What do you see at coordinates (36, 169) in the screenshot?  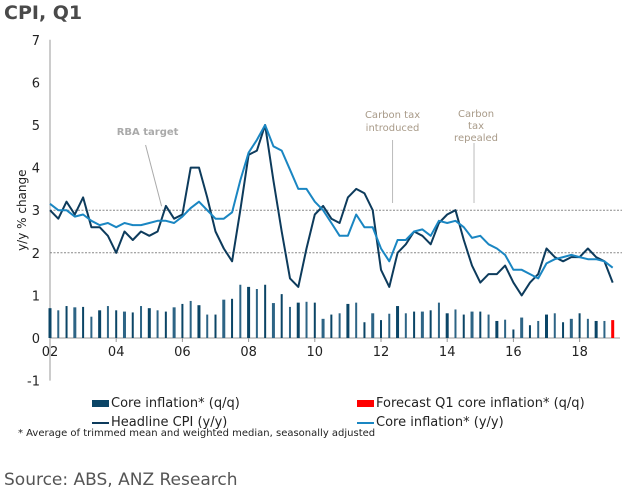 I see `y-tick-label: 4` at bounding box center [36, 169].